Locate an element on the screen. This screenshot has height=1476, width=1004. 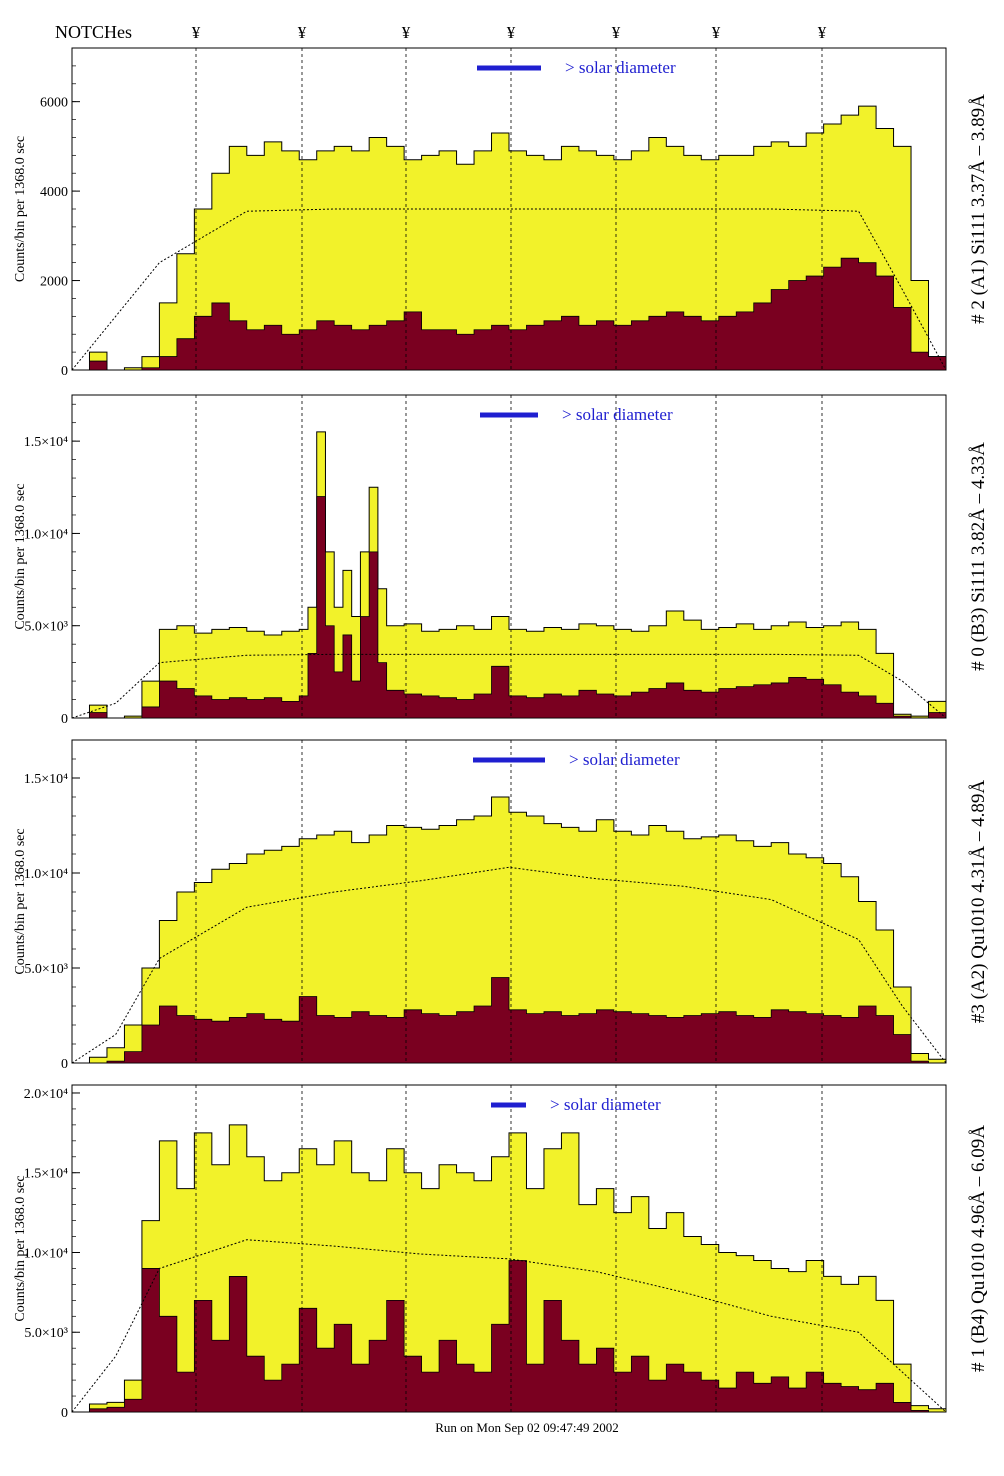
notch-symbols: ¥ ¥ ¥ ¥ ¥ ¥ ¥ is located at coordinates (509, 32).